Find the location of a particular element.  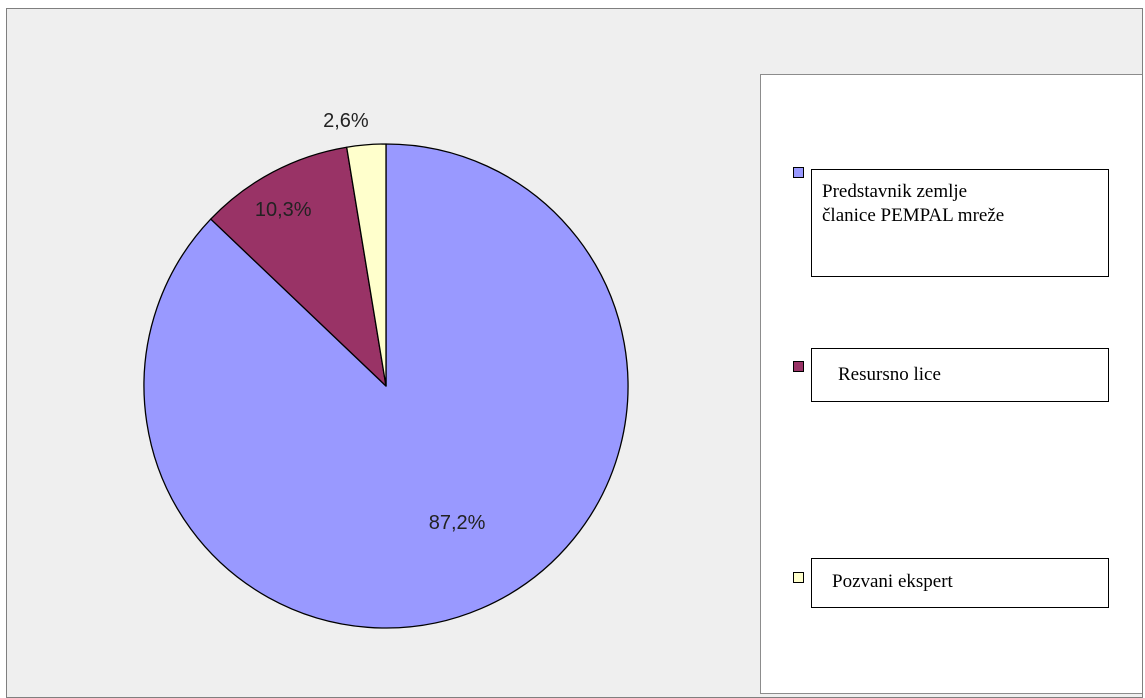

data-label-pozvani: 2,6% is located at coordinates (346, 121).